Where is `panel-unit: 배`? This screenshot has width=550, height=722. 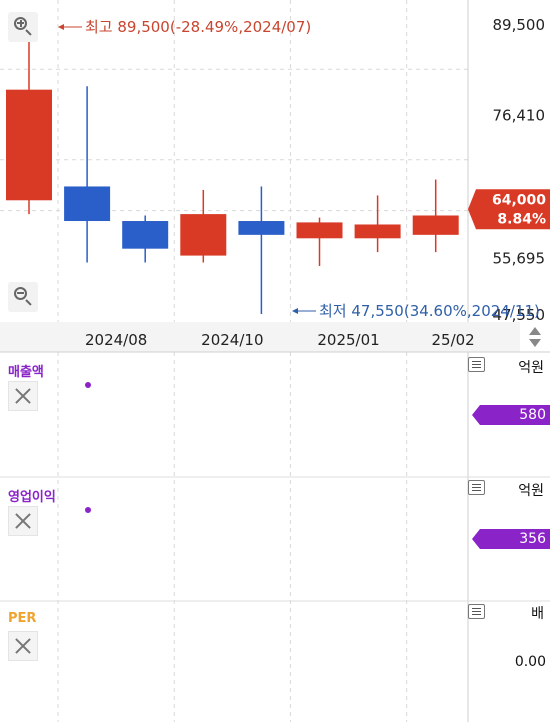 panel-unit: 배 is located at coordinates (537, 614).